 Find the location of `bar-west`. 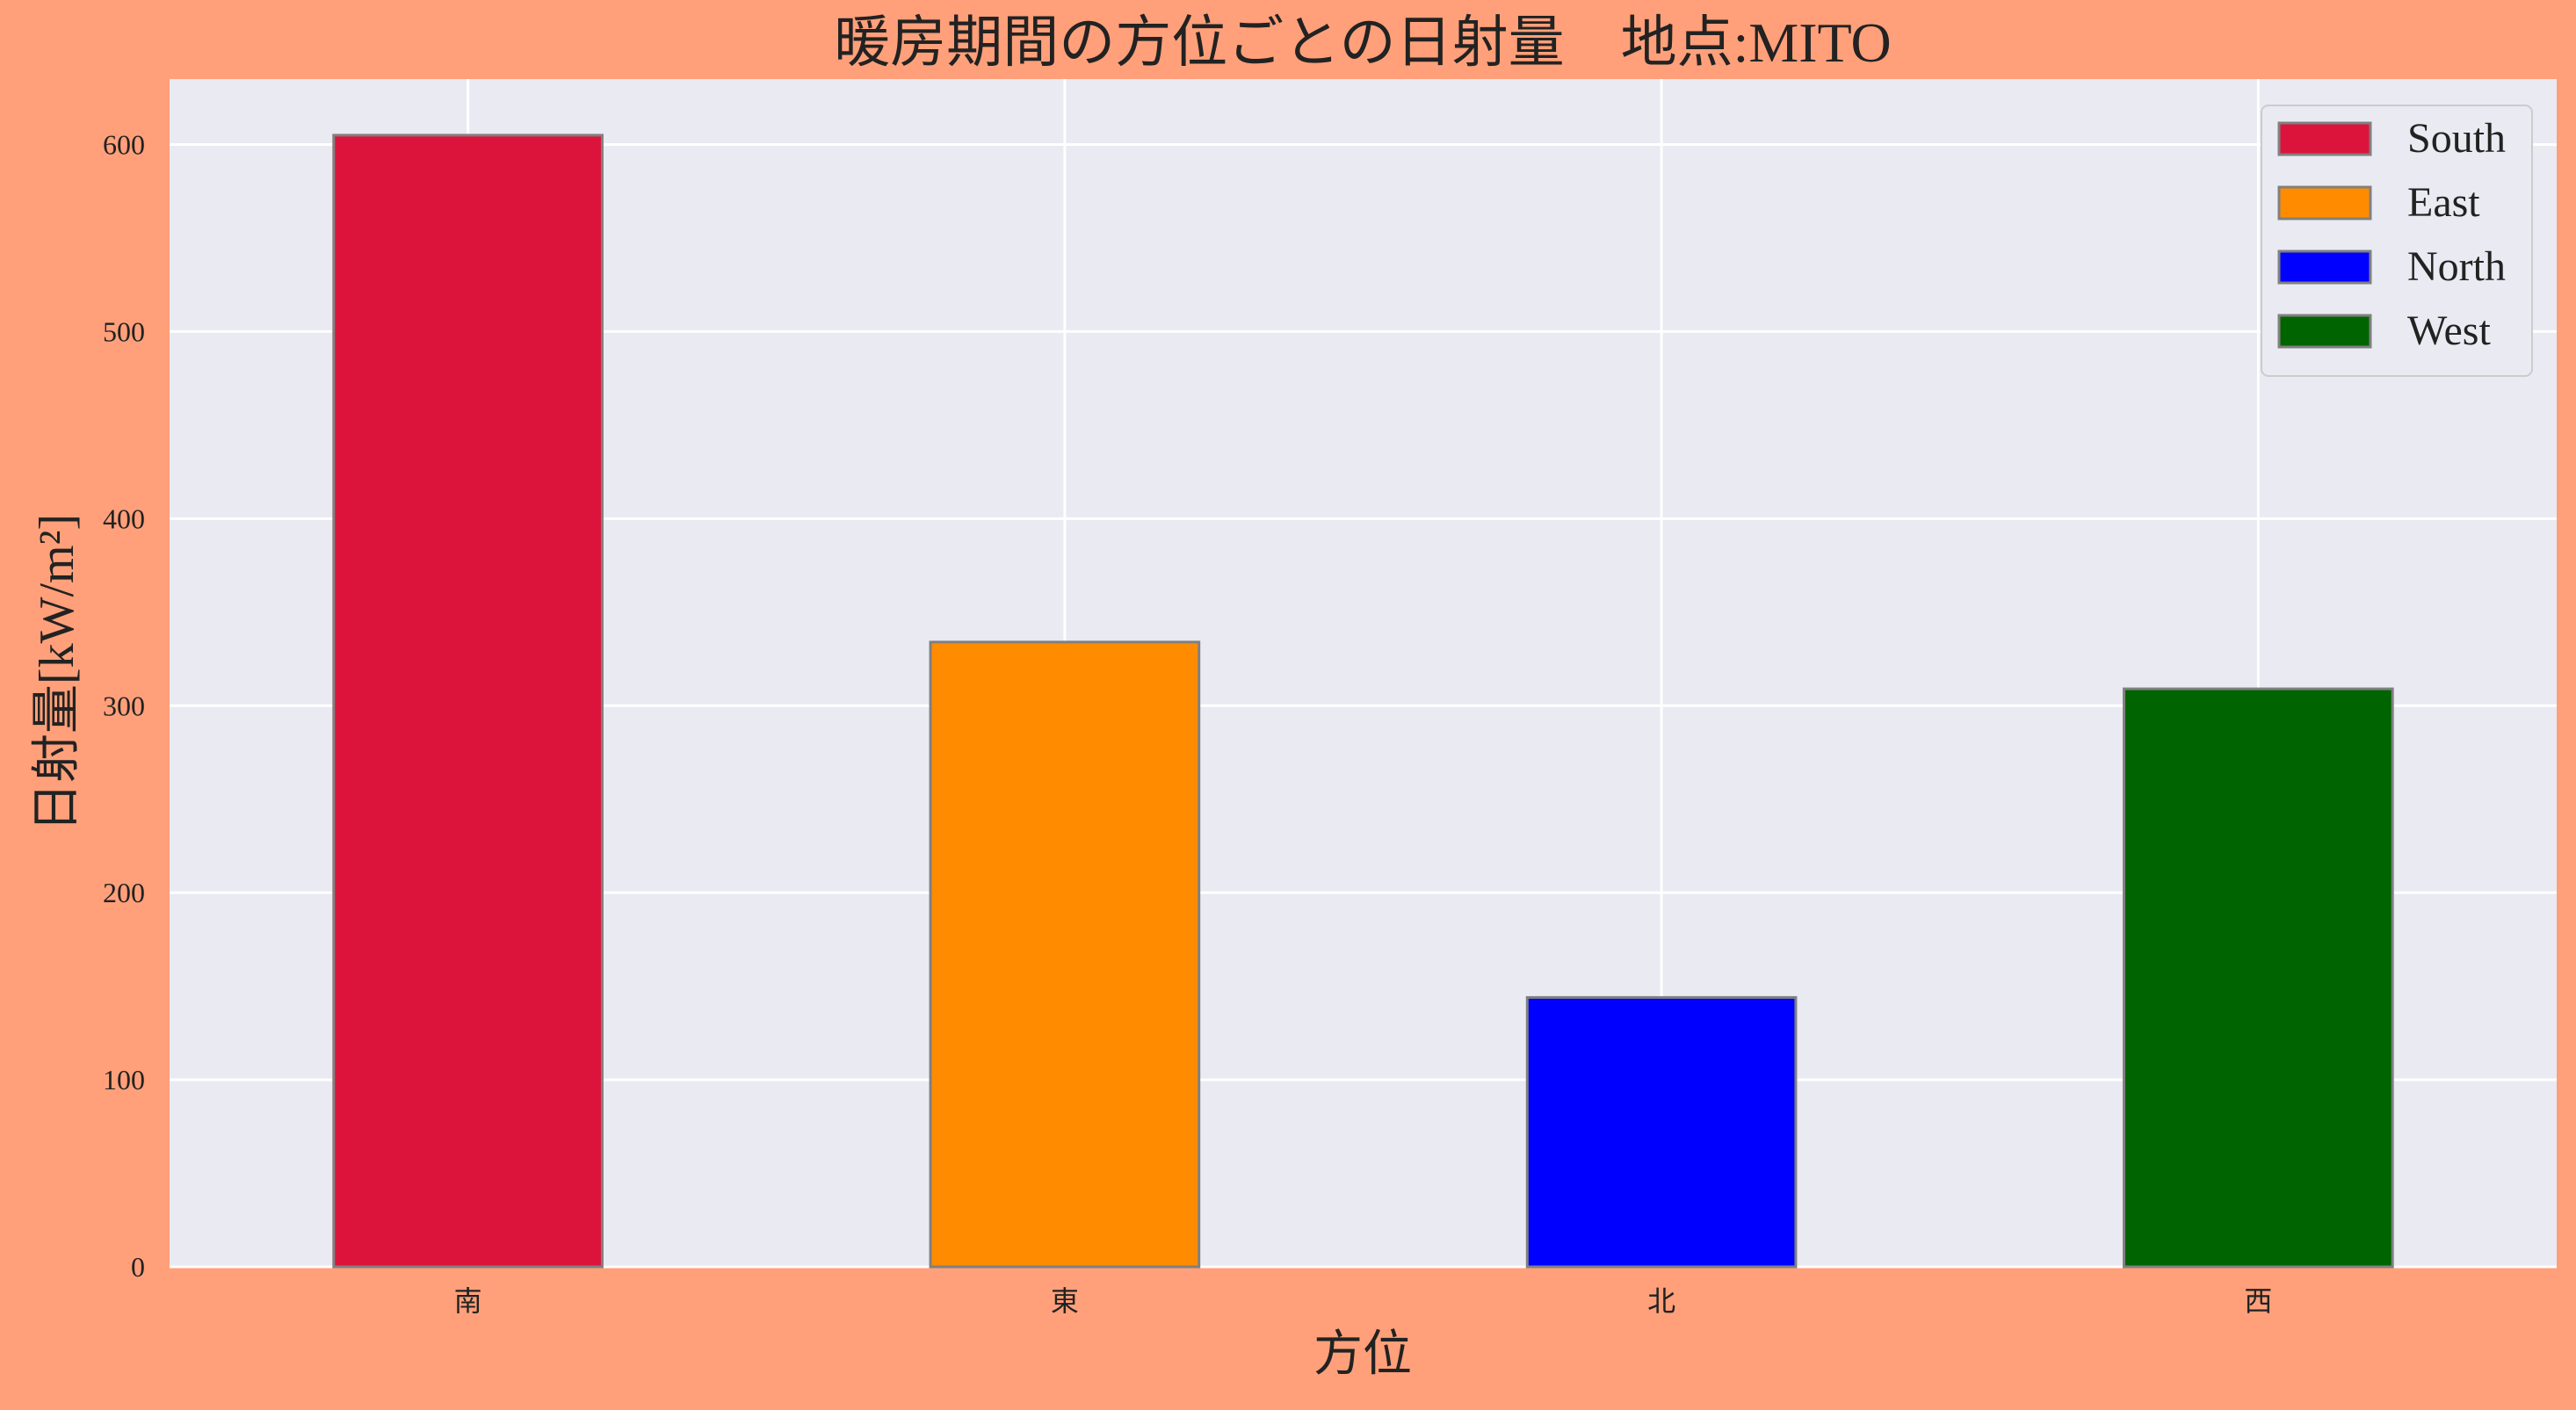

bar-west is located at coordinates (2258, 978).